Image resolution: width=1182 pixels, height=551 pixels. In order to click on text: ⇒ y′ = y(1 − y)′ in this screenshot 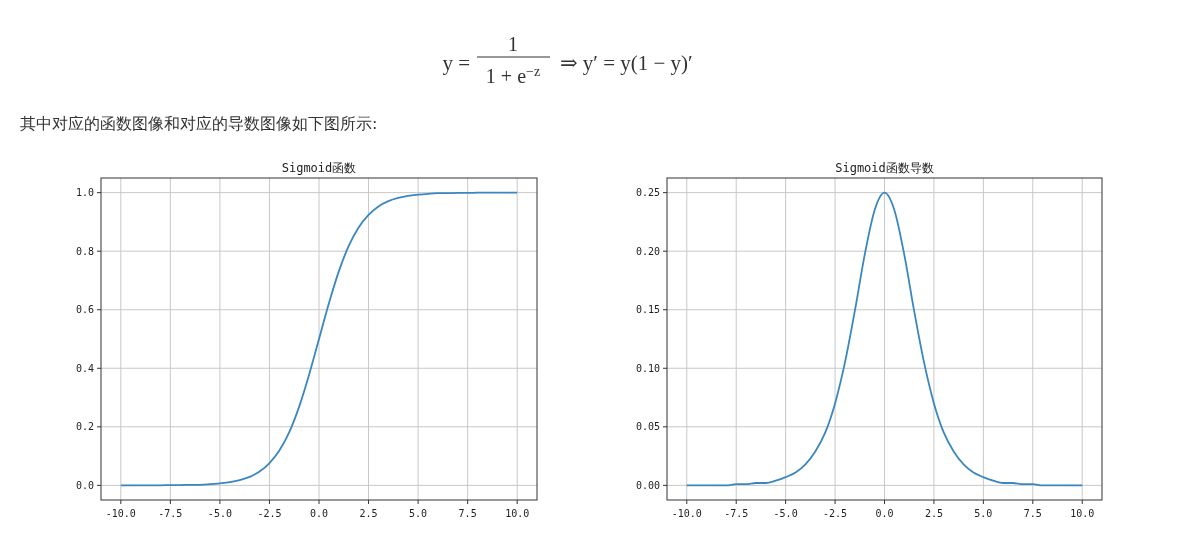, I will do `click(626, 63)`.